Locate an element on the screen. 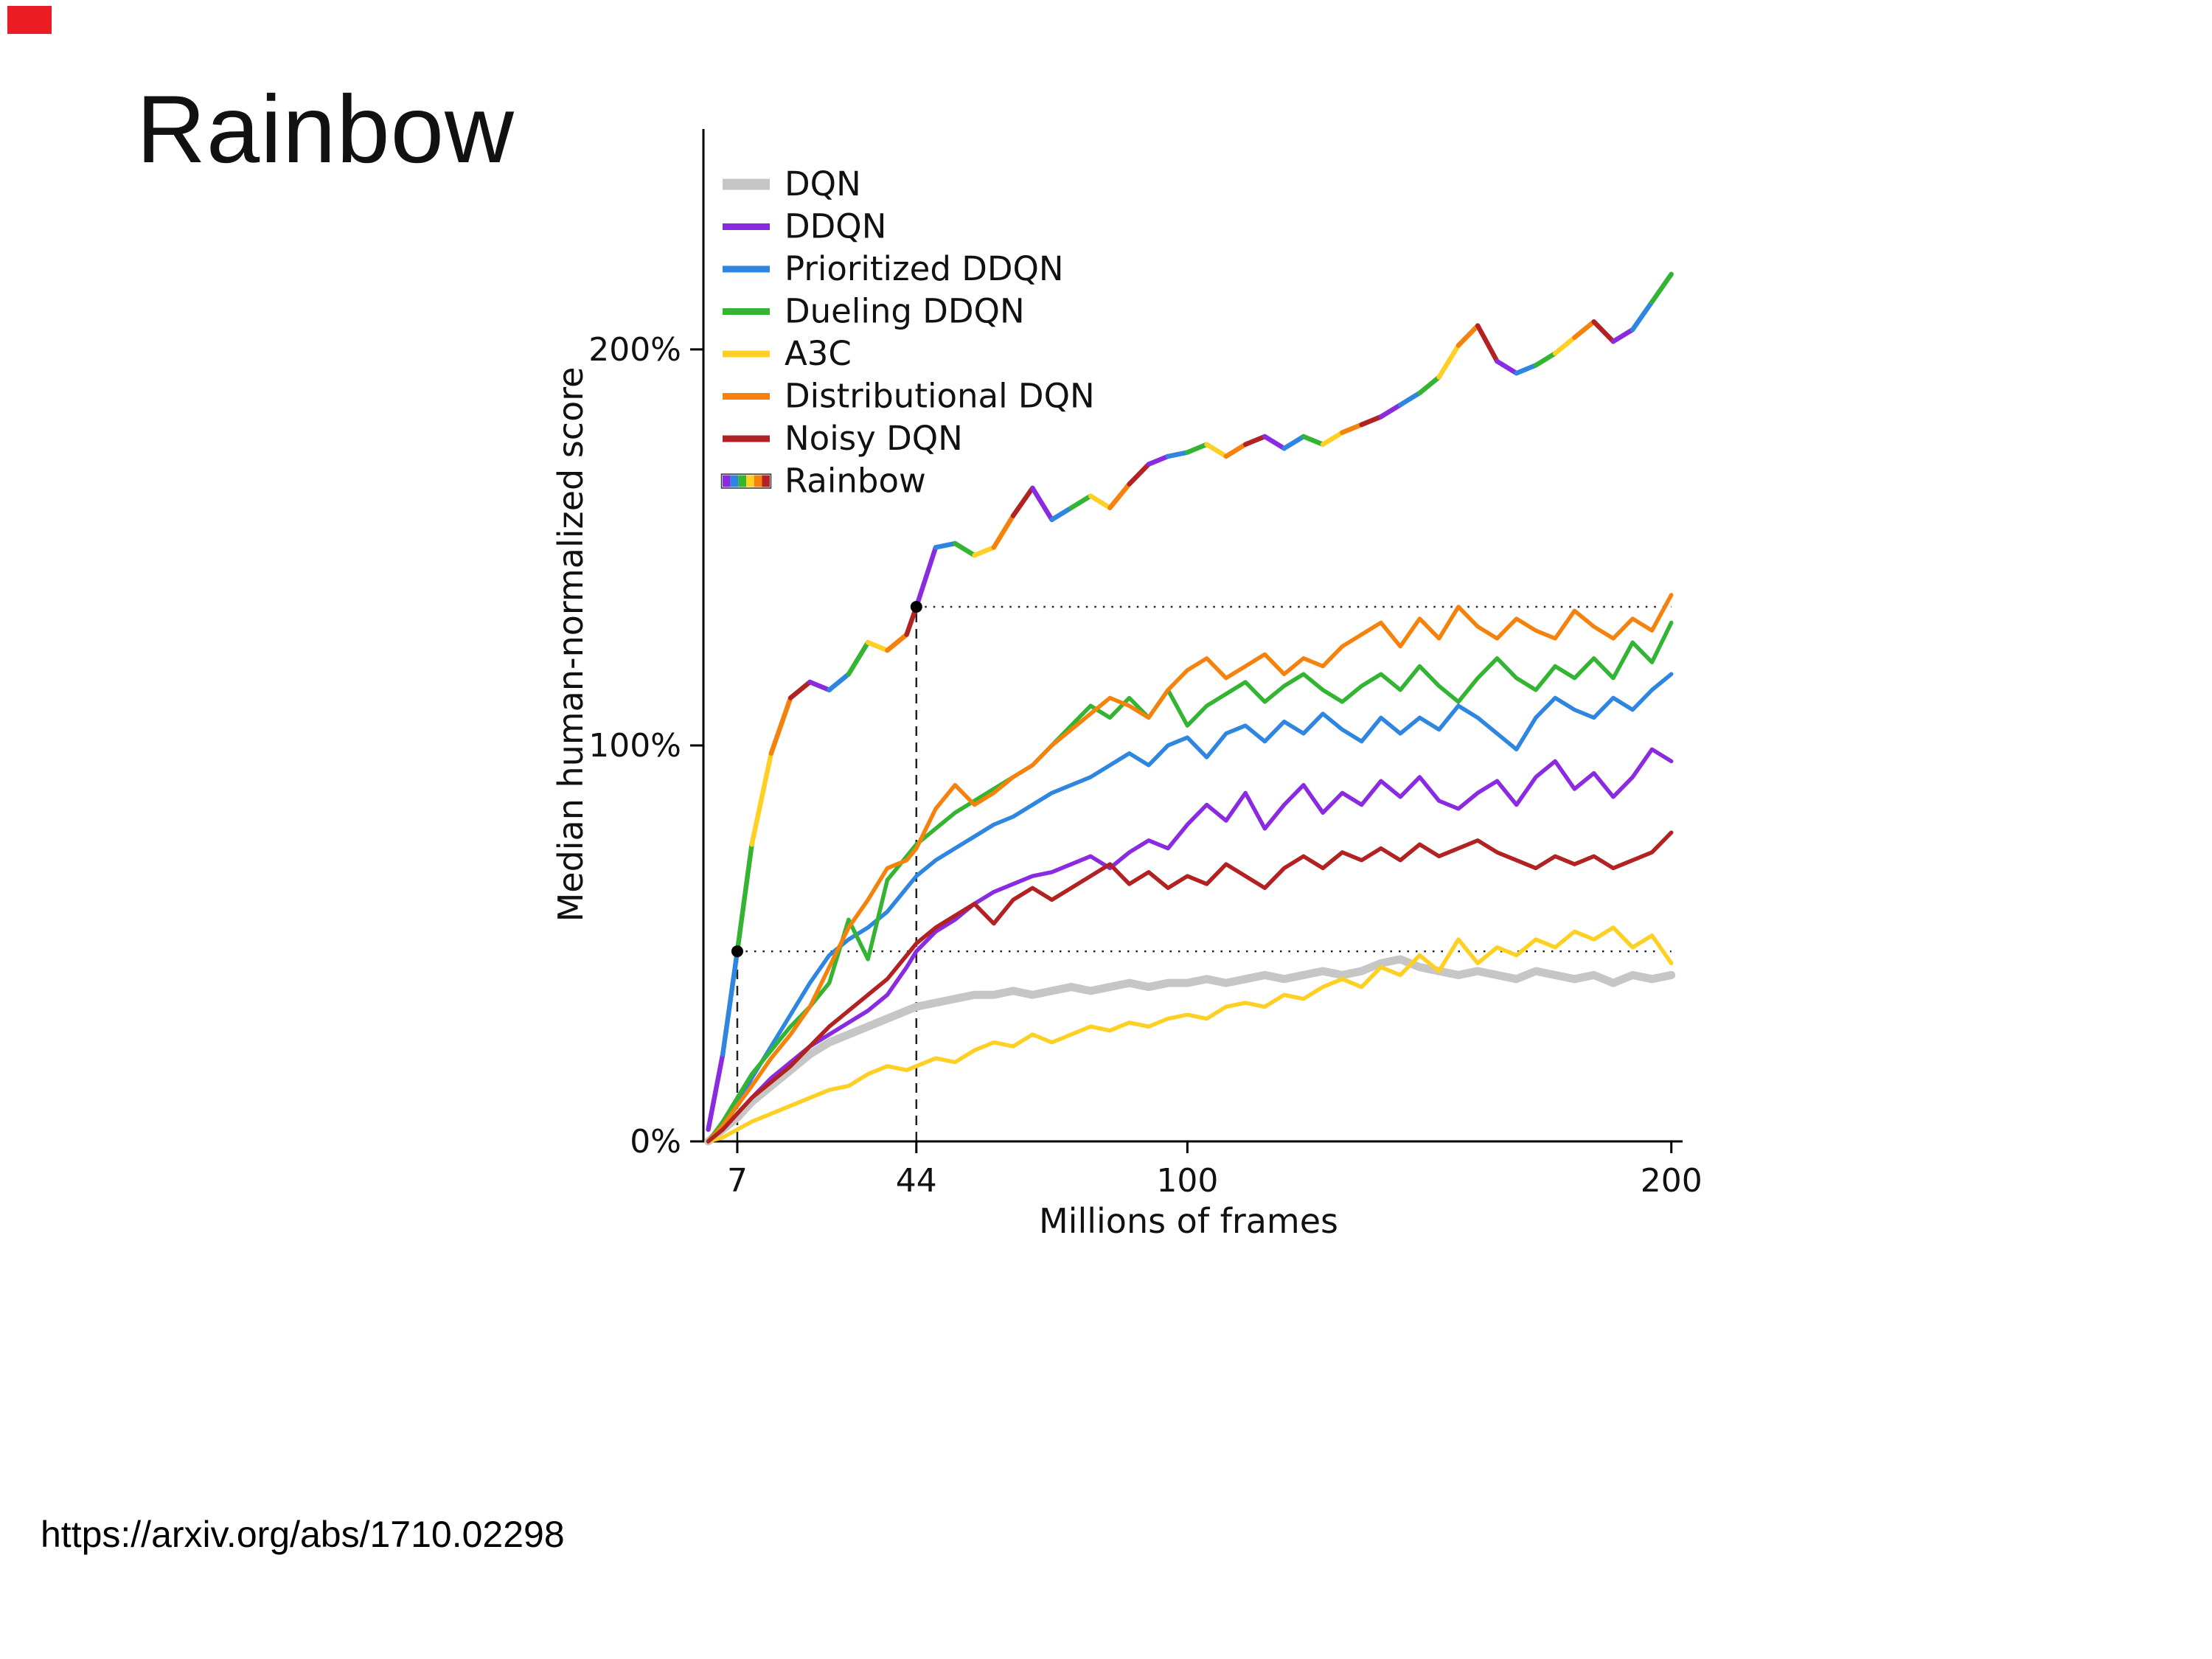  series-line-prioritized-ddqn is located at coordinates (1190, 908).